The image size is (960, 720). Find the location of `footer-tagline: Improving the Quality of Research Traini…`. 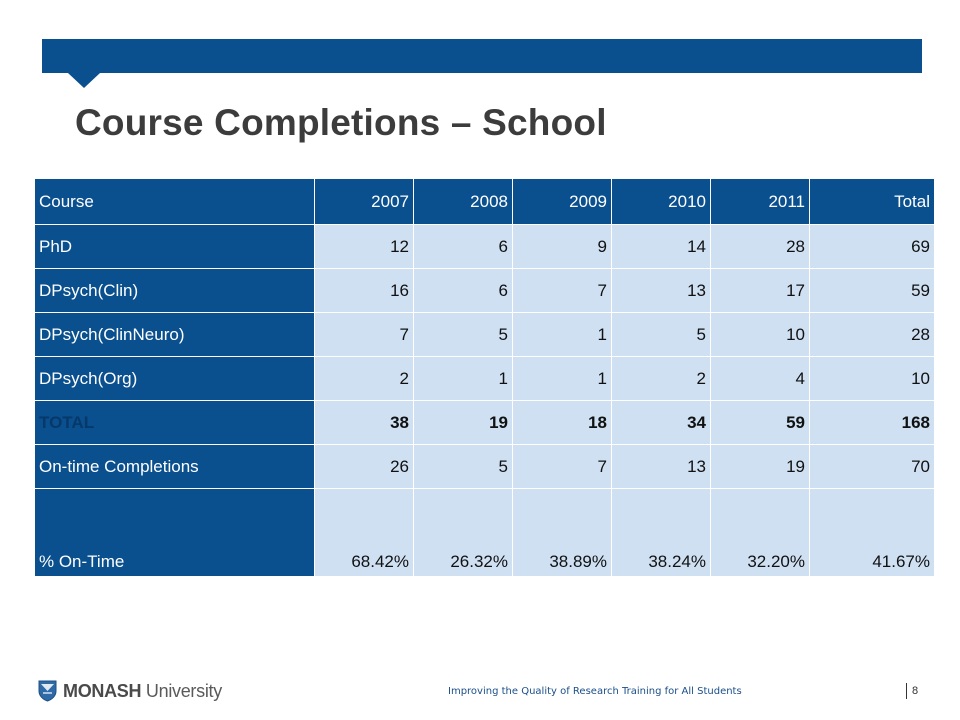

footer-tagline: Improving the Quality of Research Traini… is located at coordinates (595, 691).